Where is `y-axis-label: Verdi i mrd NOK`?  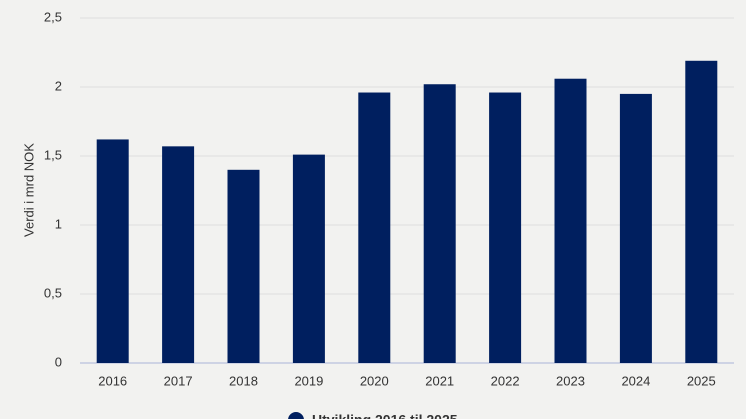
y-axis-label: Verdi i mrd NOK is located at coordinates (28, 190).